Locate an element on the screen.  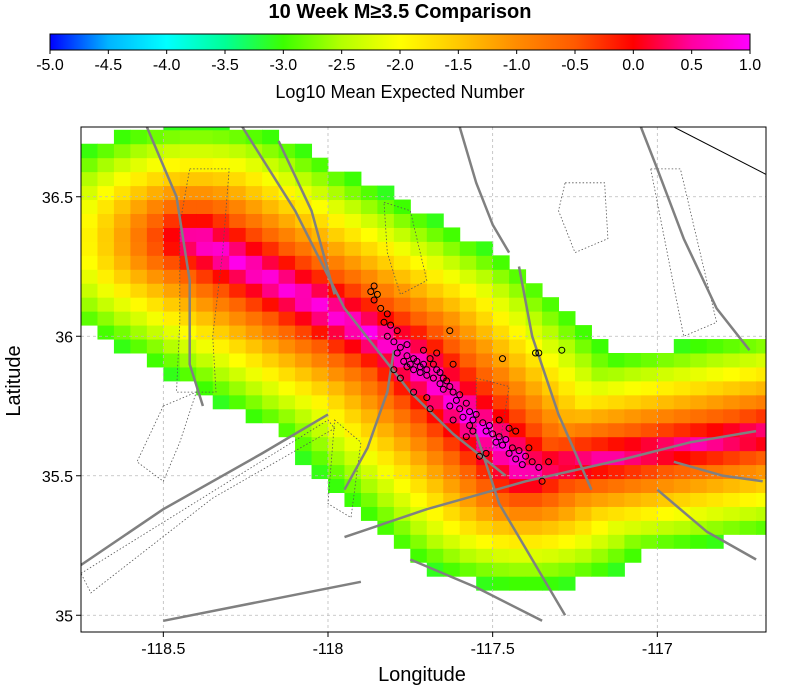
colorbar-tick-label: 0.0 is located at coordinates (633, 65).